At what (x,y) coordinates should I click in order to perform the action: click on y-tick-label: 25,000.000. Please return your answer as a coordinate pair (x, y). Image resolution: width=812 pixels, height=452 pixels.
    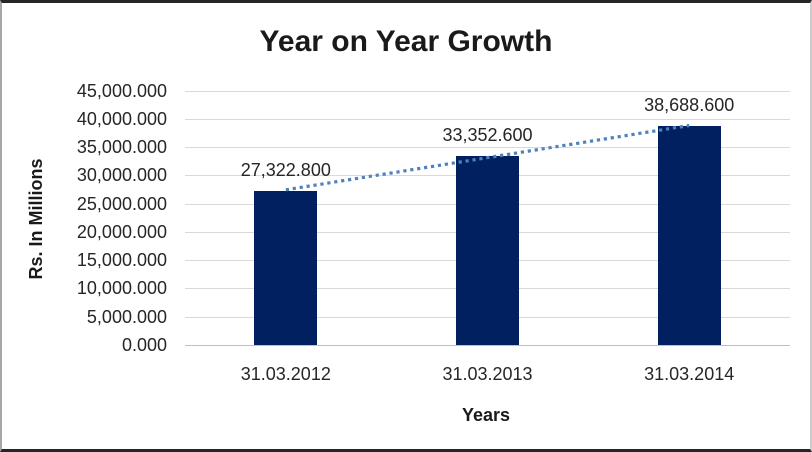
    Looking at the image, I should click on (121, 203).